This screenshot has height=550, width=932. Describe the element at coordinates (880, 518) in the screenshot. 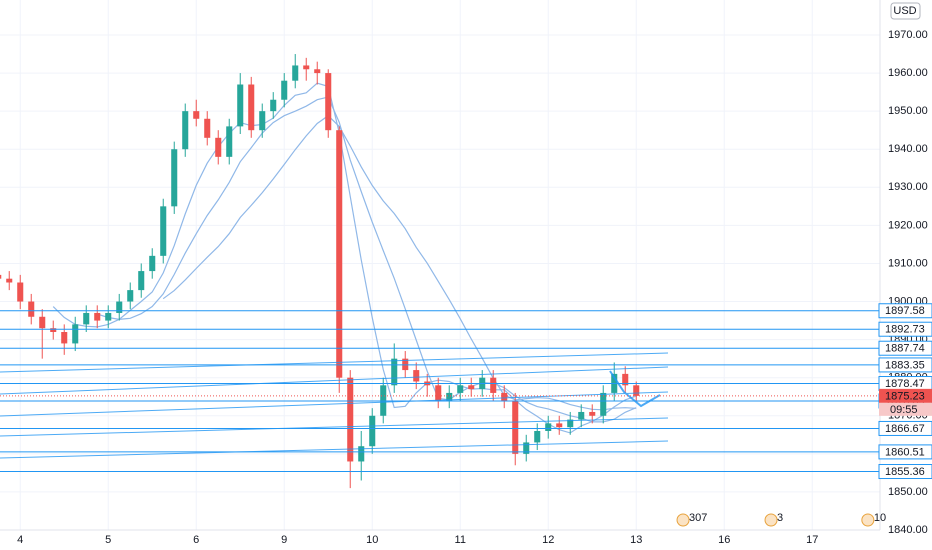

I see `event-count: 10` at that location.